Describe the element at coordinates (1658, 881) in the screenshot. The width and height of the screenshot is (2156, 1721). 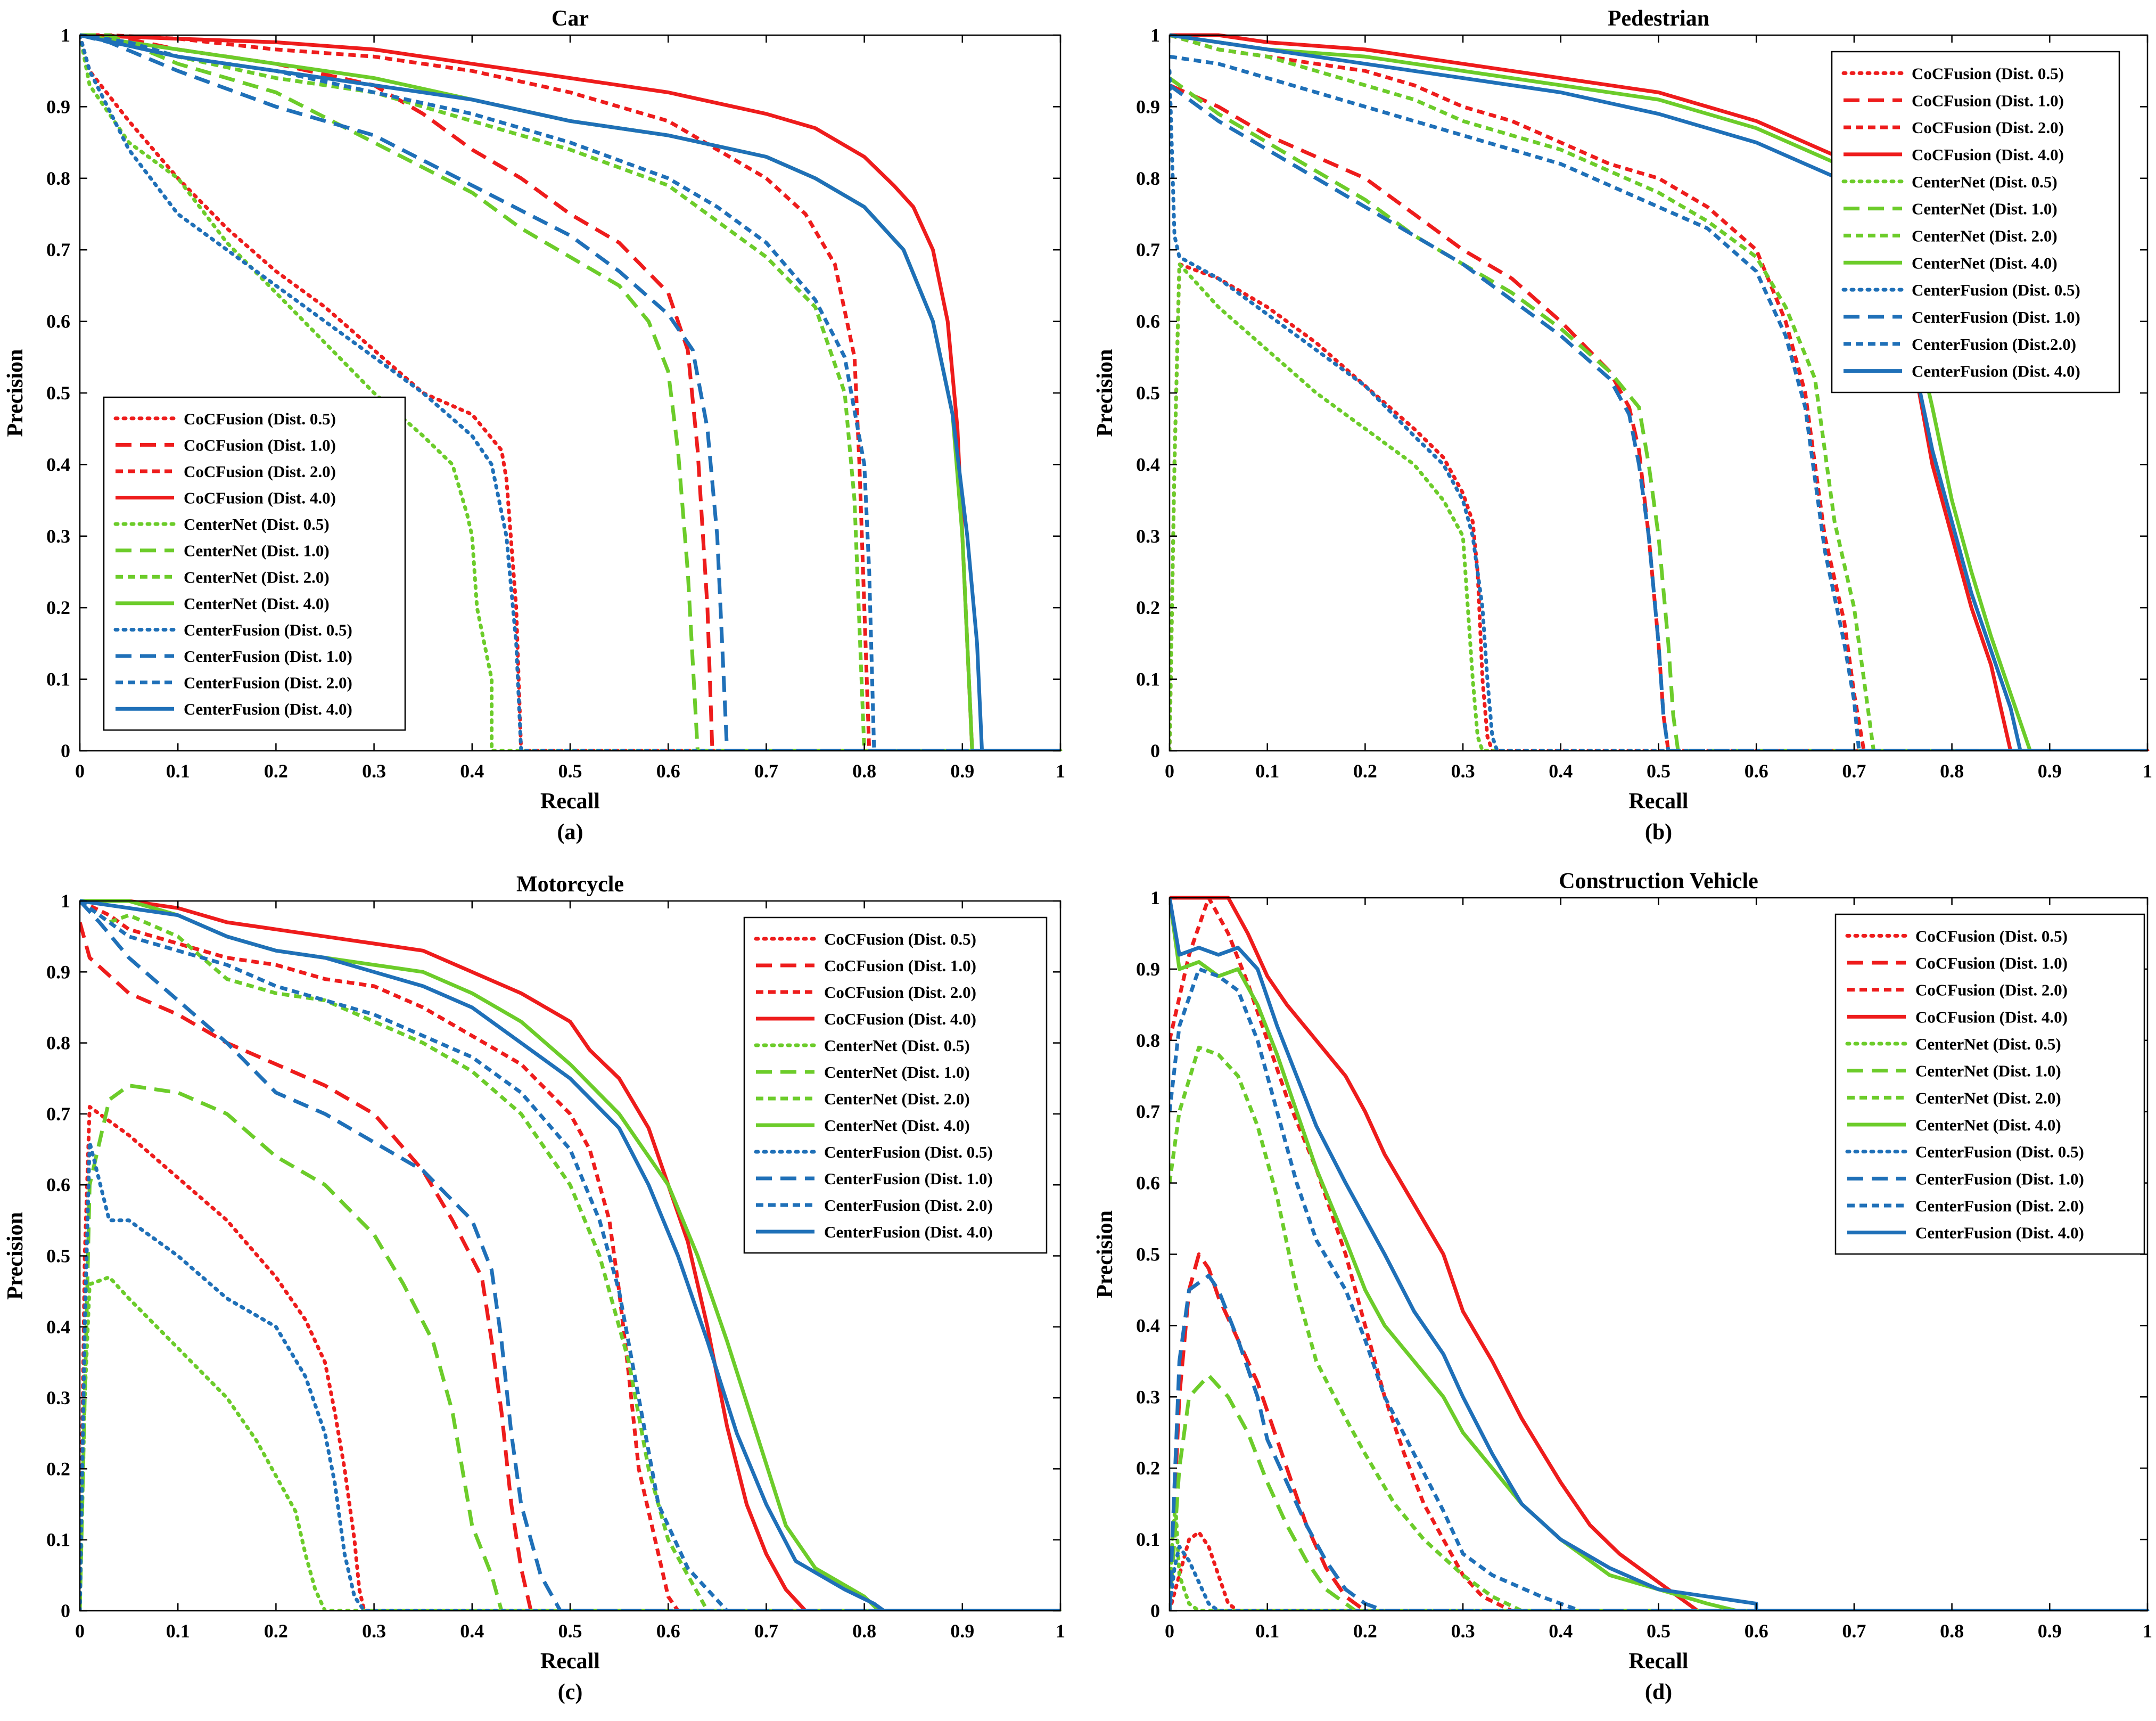
I see `chart-title: Construction Vehicle` at that location.